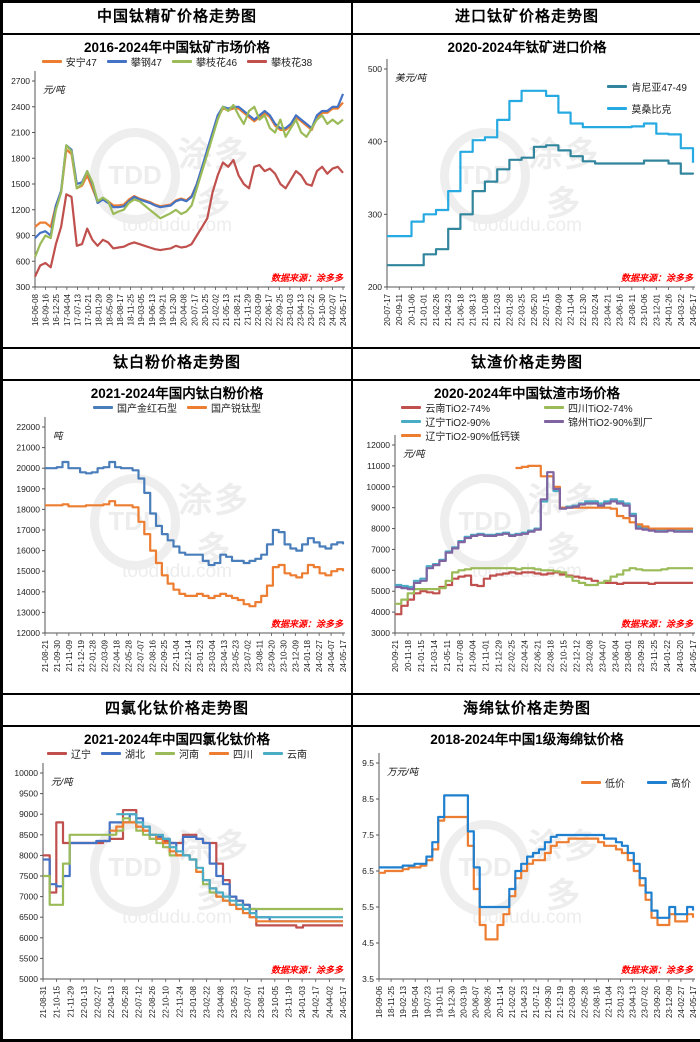 Image resolution: width=700 pixels, height=1042 pixels. I want to click on svg-text: 18-01-29, so click(99, 309).